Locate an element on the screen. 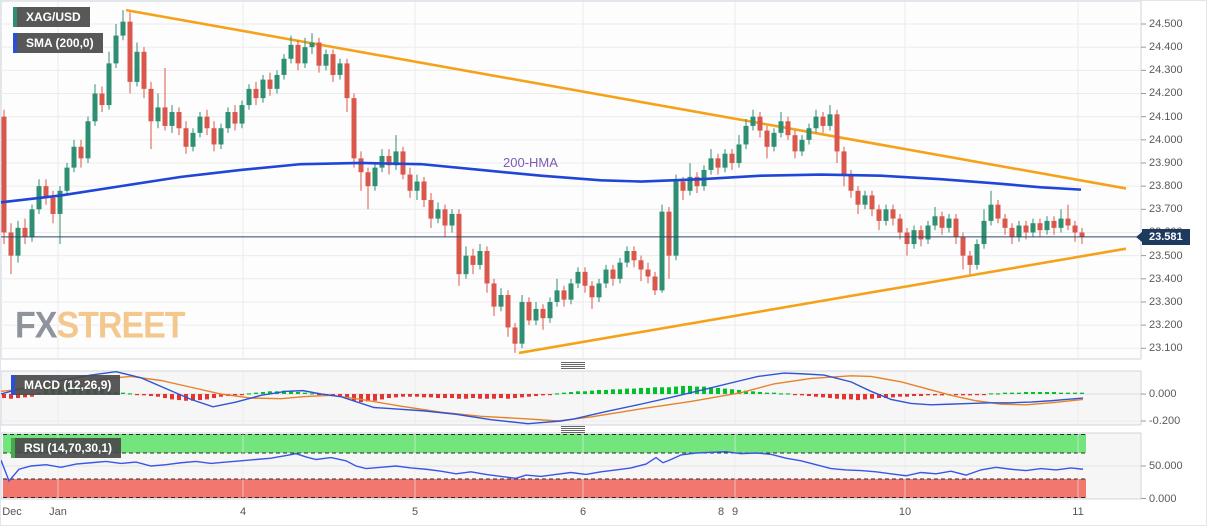 The height and width of the screenshot is (526, 1207). axis-tick-label: 24.200 is located at coordinates (1166, 93).